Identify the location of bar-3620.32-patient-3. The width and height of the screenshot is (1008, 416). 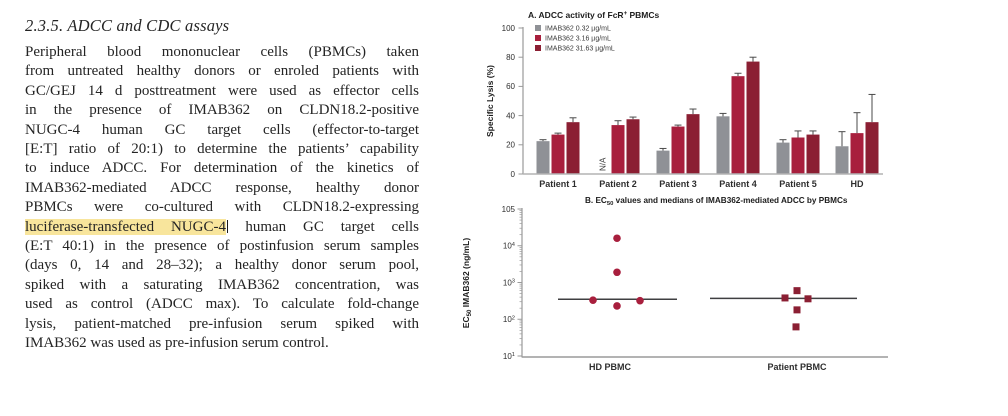
(663, 162).